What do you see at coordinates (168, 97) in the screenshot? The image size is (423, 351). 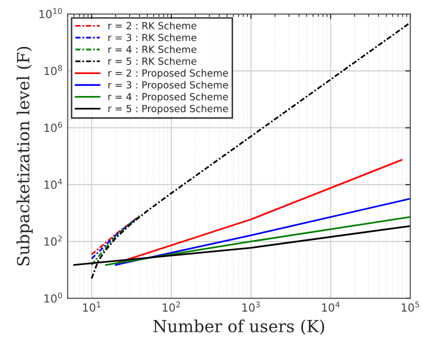 I see `legend-label: r = 4 : Proposed Scheme` at bounding box center [168, 97].